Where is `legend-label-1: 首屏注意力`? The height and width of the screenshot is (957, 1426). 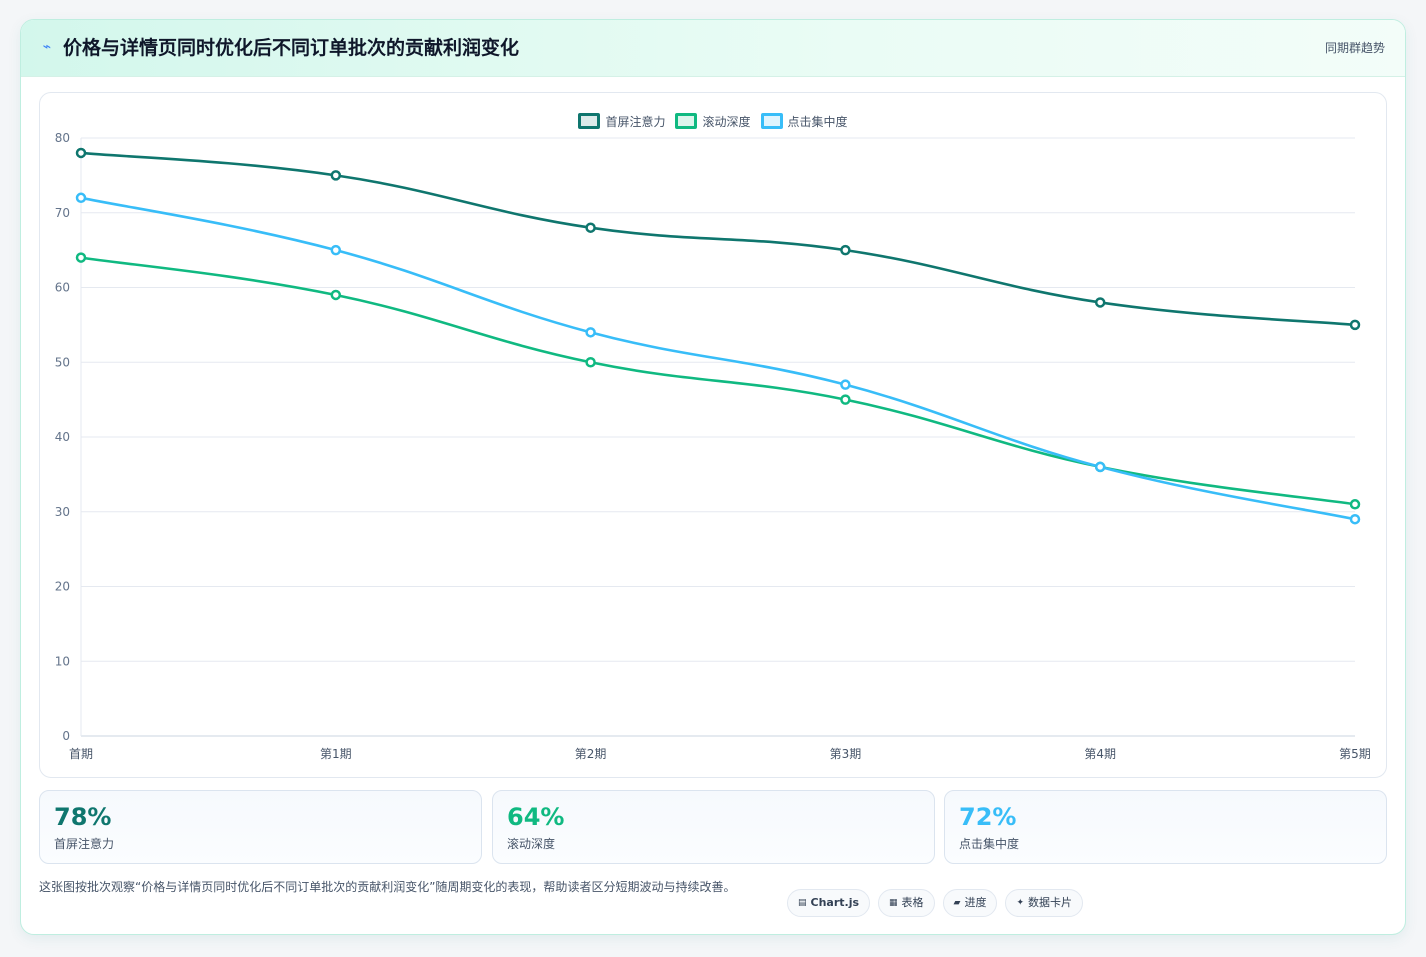
legend-label-1: 首屏注意力 is located at coordinates (635, 121).